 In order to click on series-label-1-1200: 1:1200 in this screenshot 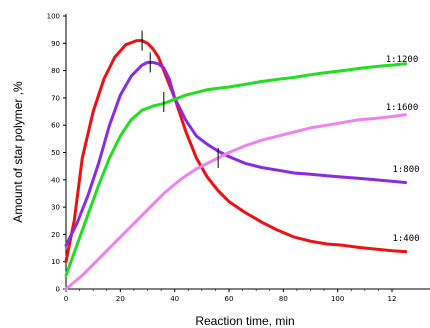, I will do `click(402, 60)`.